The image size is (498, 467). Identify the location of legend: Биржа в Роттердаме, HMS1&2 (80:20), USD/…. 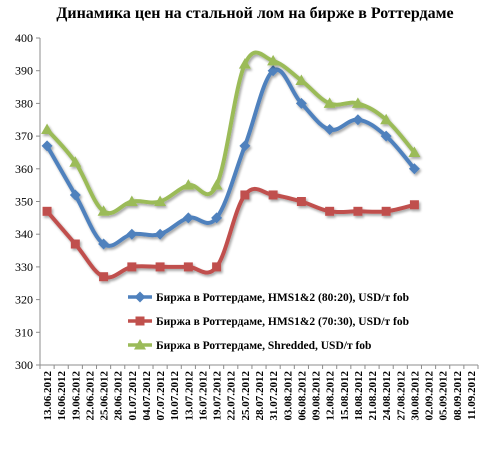
(268, 321).